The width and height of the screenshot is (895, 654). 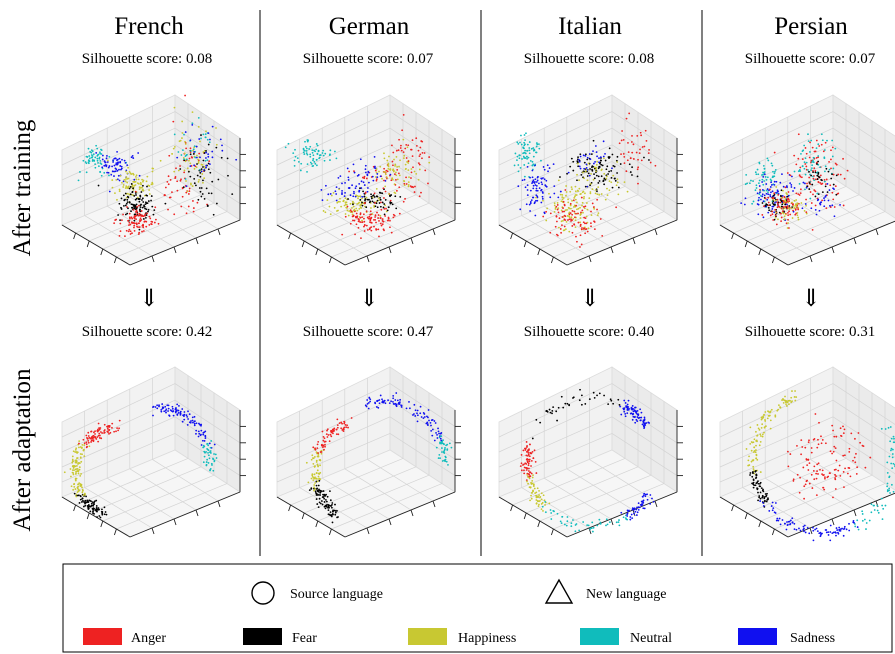 What do you see at coordinates (368, 180) in the screenshot?
I see `axes-3d-box` at bounding box center [368, 180].